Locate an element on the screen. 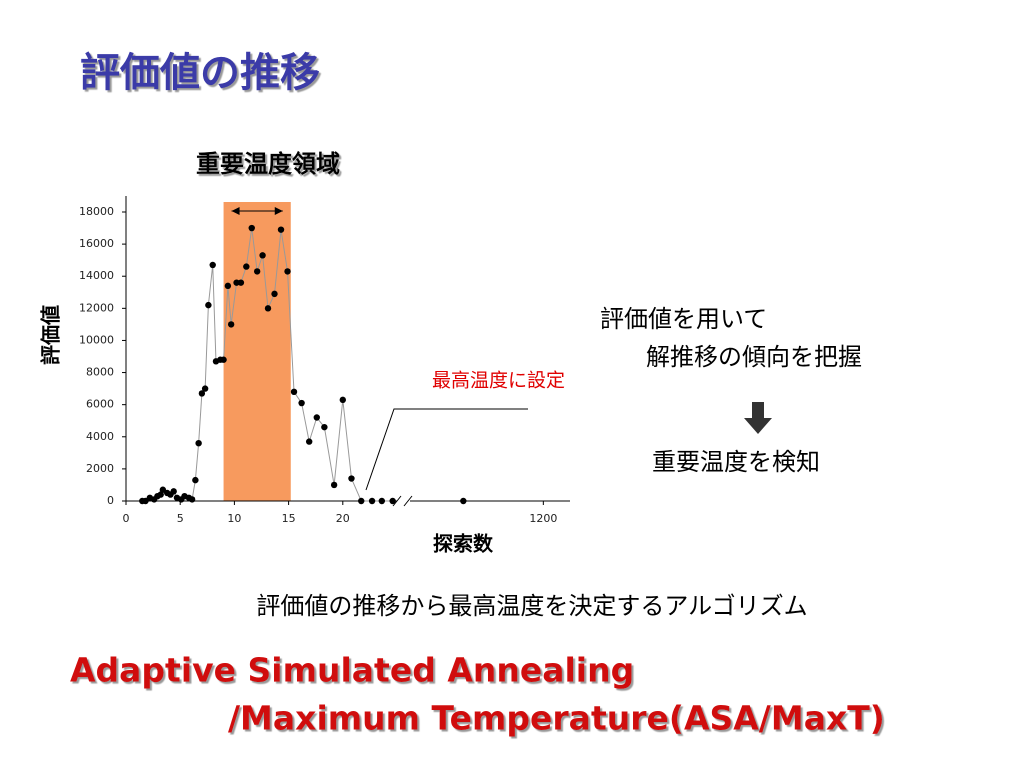 The width and height of the screenshot is (1024, 772). annotation: 最高温度に設定 is located at coordinates (498, 381).